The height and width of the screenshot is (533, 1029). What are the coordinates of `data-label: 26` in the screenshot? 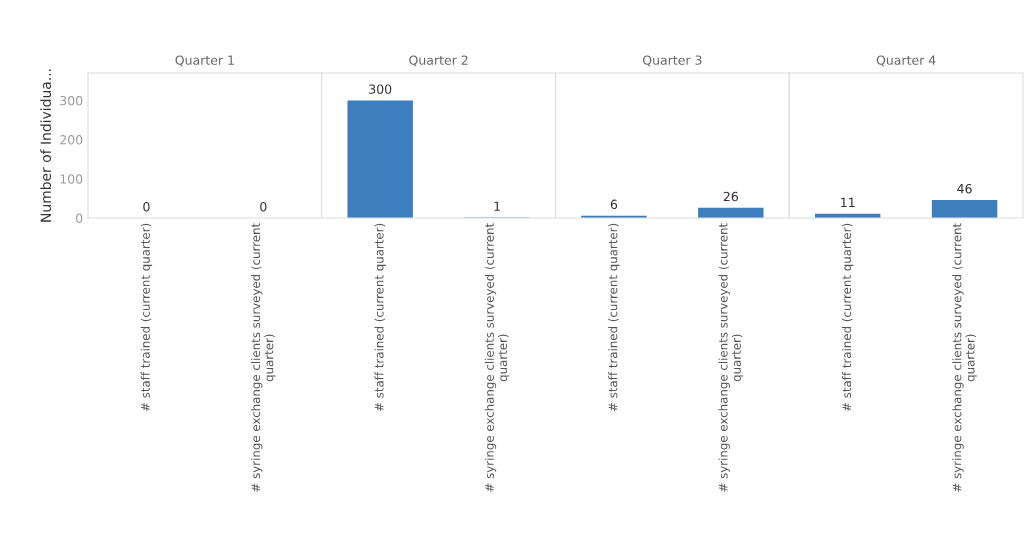 It's located at (730, 196).